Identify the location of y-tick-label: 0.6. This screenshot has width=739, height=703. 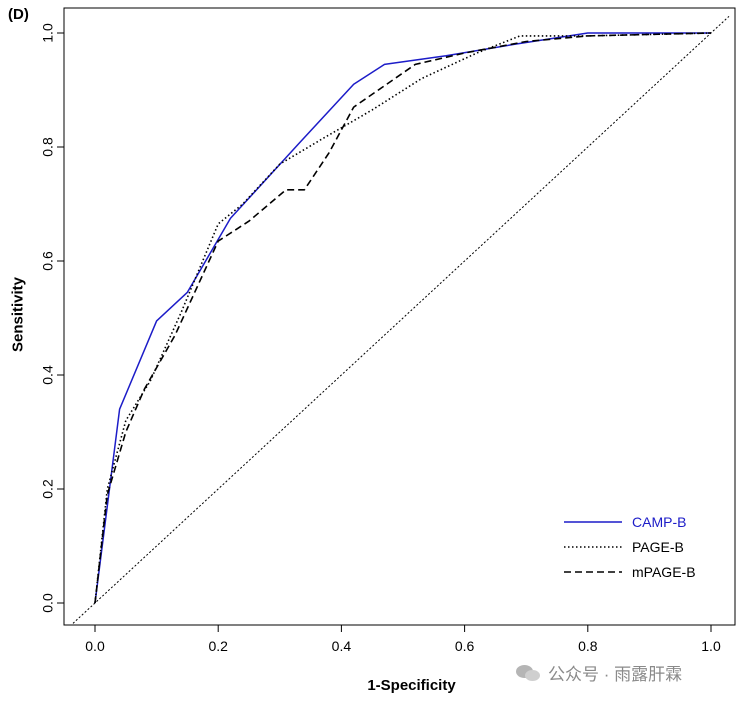
(48, 261).